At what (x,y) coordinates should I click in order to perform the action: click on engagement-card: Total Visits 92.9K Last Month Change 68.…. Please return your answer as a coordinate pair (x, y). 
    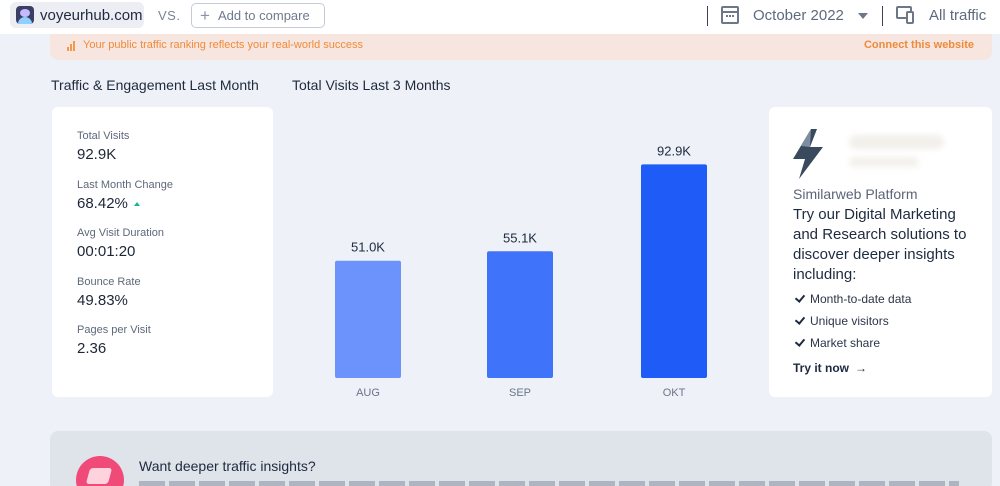
    Looking at the image, I should click on (162, 252).